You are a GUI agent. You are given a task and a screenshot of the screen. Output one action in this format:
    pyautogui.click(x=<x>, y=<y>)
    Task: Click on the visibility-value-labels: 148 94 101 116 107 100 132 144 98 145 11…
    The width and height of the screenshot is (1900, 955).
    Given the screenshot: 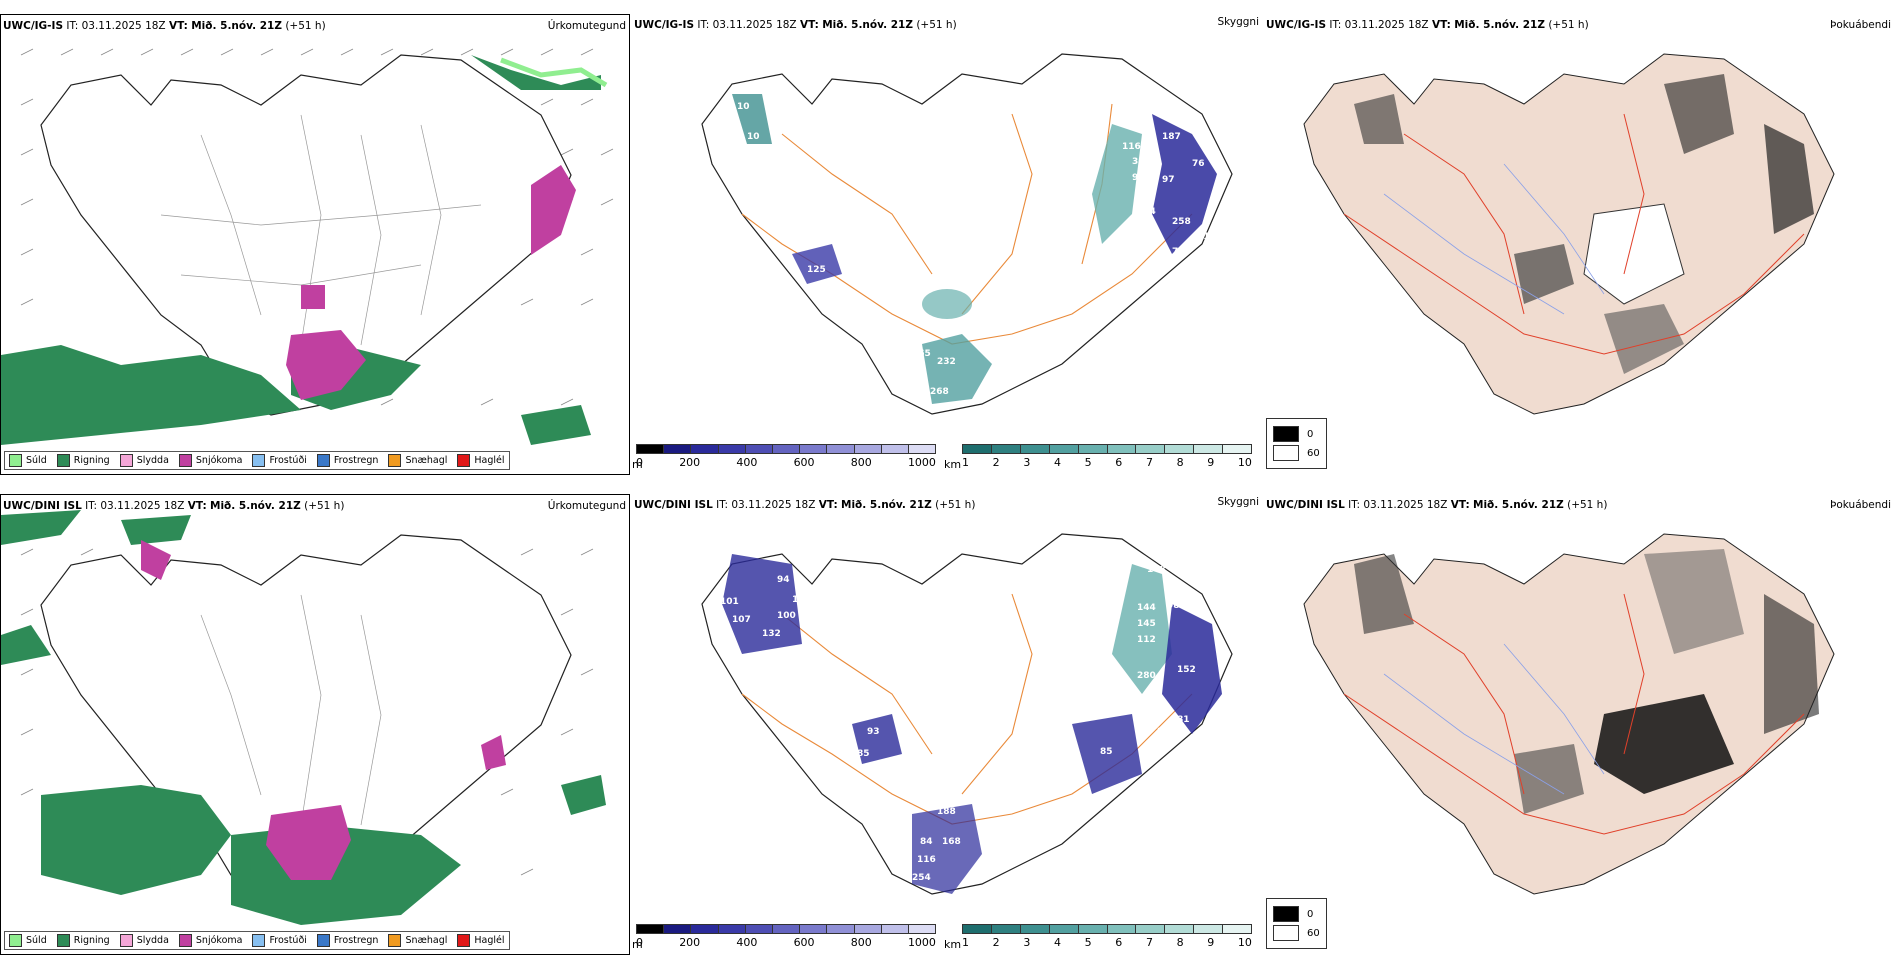 What is the action you would take?
    pyautogui.click(x=958, y=724)
    